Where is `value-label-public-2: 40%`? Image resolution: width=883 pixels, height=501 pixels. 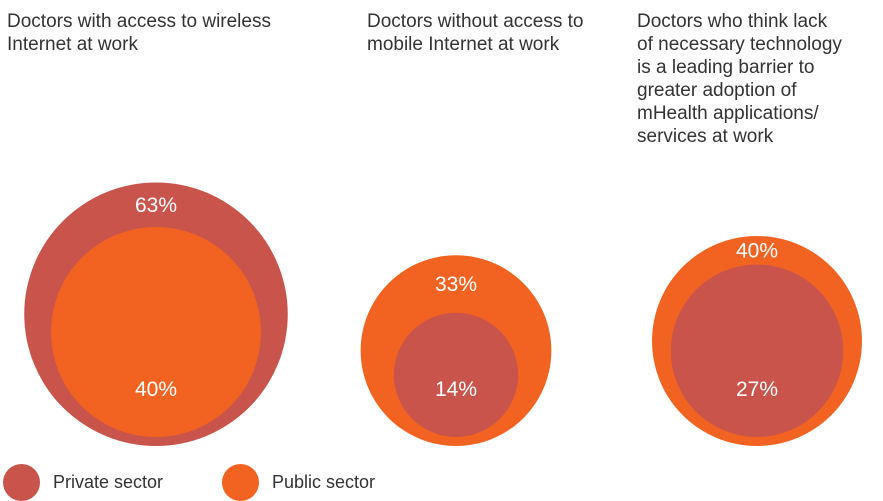
value-label-public-2: 40% is located at coordinates (757, 250).